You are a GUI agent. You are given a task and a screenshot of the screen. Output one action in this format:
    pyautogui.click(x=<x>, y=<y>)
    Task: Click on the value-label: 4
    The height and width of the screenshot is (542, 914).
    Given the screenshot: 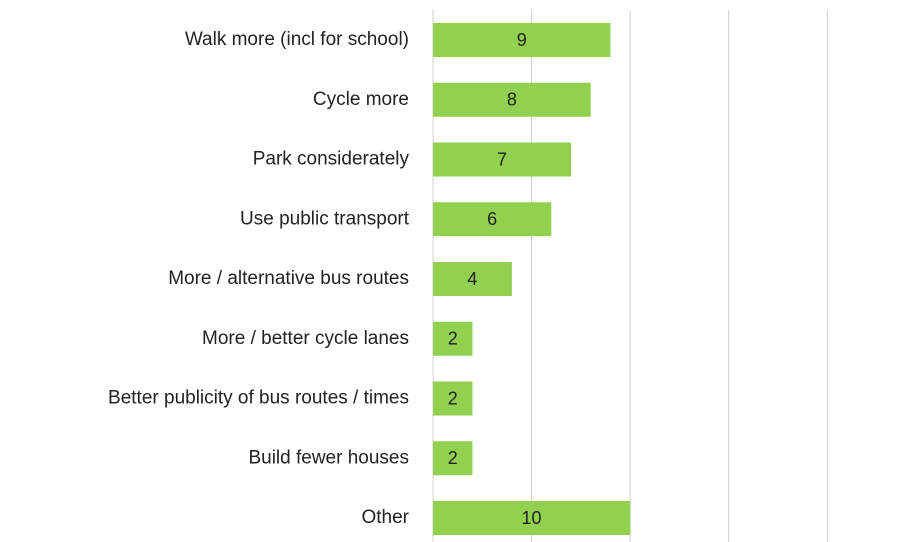 What is the action you would take?
    pyautogui.click(x=472, y=279)
    